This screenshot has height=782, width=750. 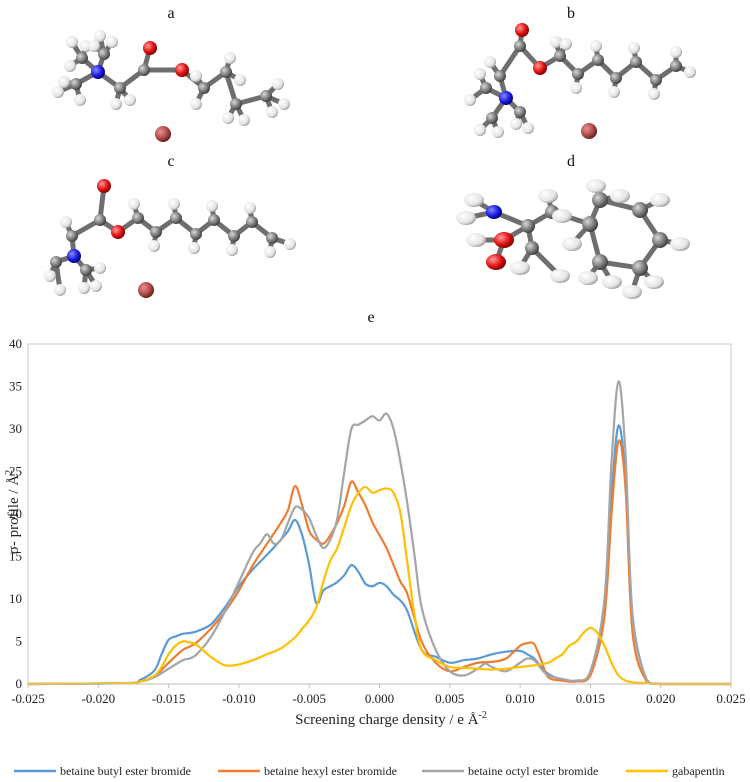 I want to click on x-tick-label: -0.020, so click(x=99, y=698).